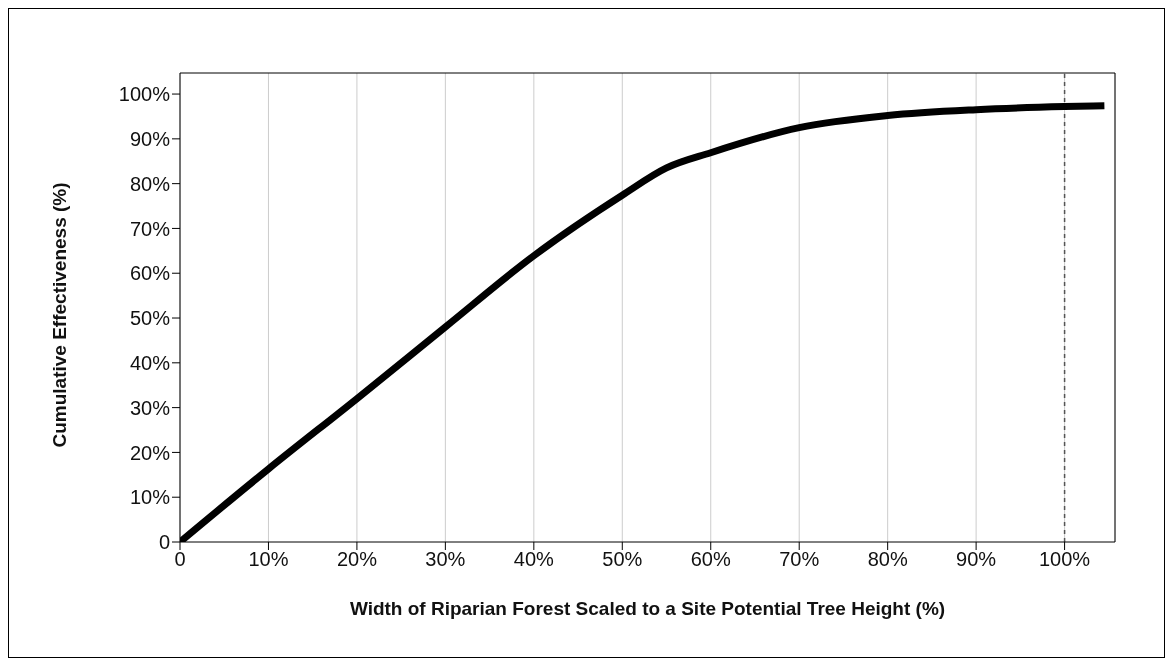  What do you see at coordinates (150, 228) in the screenshot?
I see `y-tick-label: 70%` at bounding box center [150, 228].